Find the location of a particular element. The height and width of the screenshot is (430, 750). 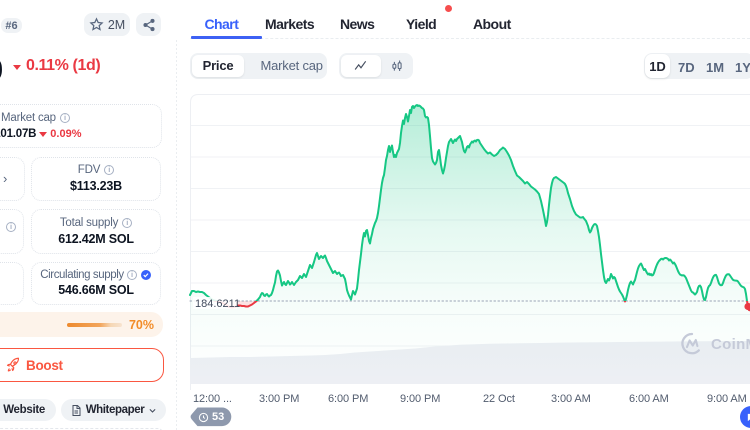

svg-text: CoinMa is located at coordinates (730, 344).